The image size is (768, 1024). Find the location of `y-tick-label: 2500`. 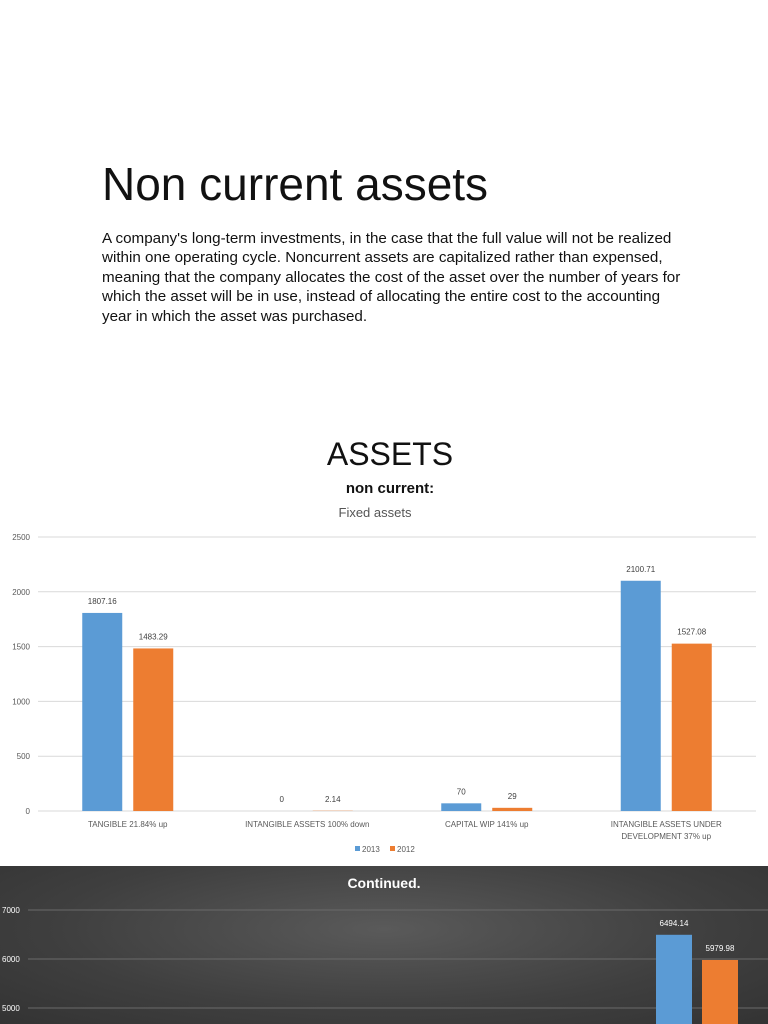

y-tick-label: 2500 is located at coordinates (21, 537).